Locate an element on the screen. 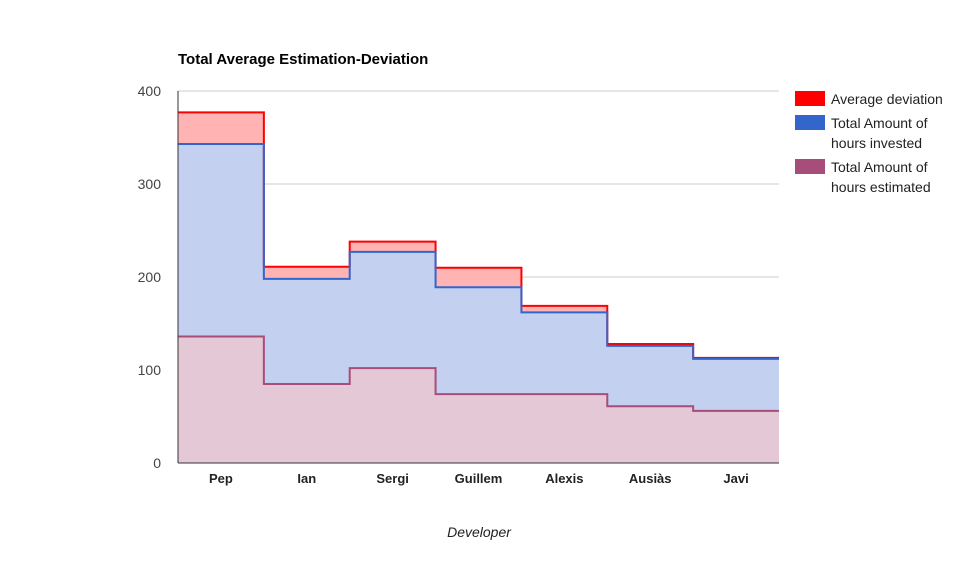  y-tick-label: 200 is located at coordinates (150, 277).